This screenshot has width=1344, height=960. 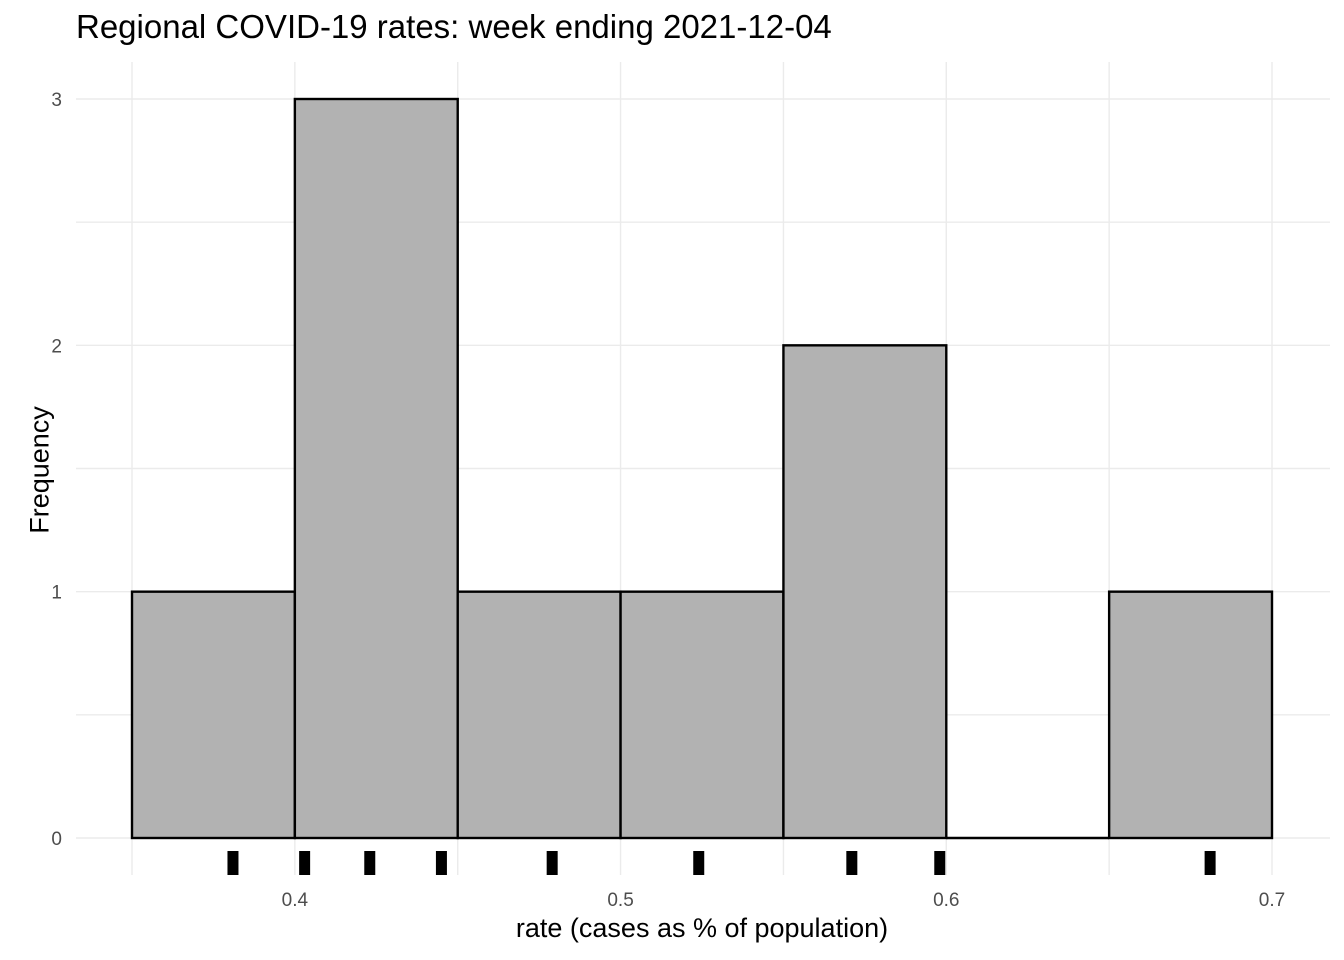 I want to click on x-tick-label: 0.5, so click(x=620, y=900).